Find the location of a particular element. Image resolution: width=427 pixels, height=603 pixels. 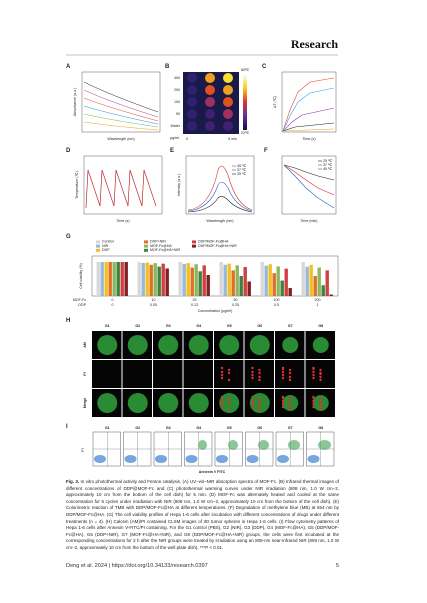

legend-label: MOF-Fc@HA is located at coordinates (161, 246).